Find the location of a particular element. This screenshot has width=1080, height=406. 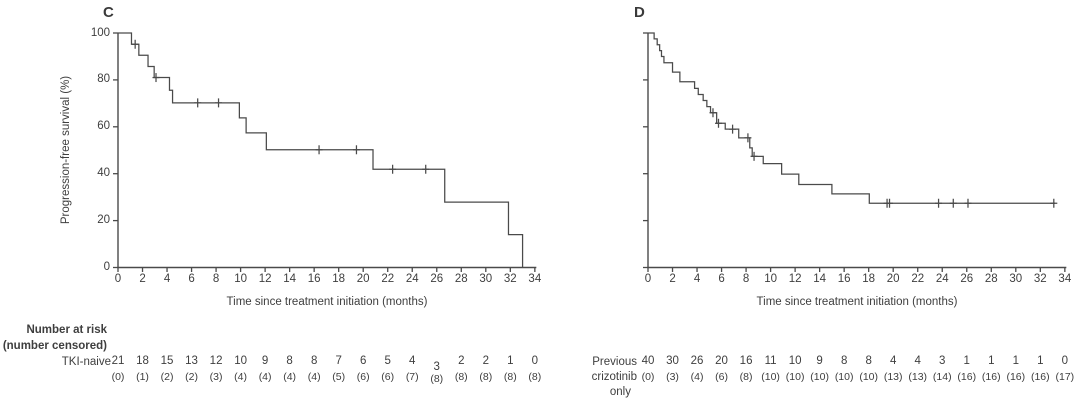

risk-row-label-previous: Previous is located at coordinates (614, 362).